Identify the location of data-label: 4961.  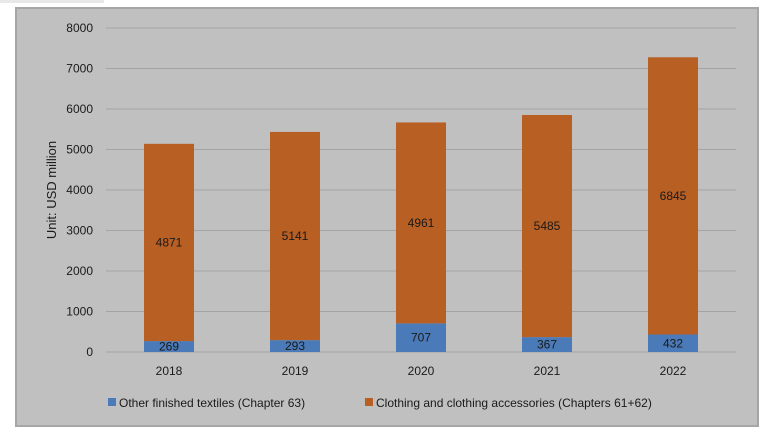
(421, 223).